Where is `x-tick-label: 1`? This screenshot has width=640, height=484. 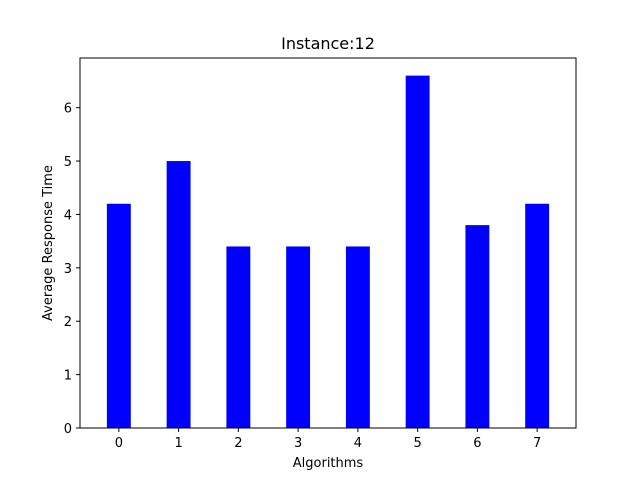
x-tick-label: 1 is located at coordinates (178, 443).